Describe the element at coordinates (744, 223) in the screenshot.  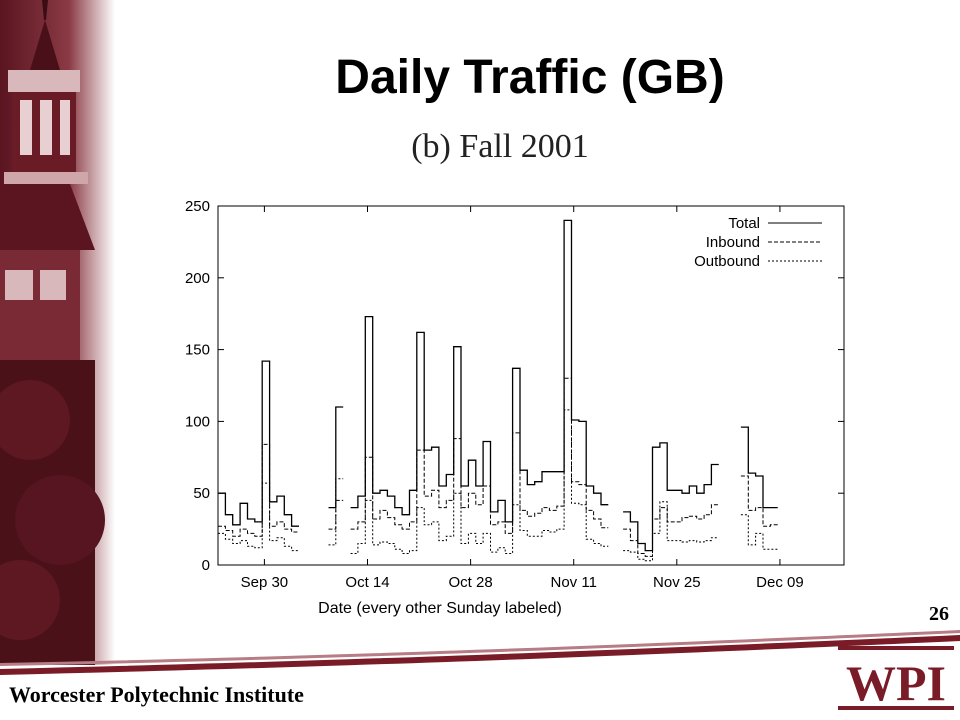
I see `legend-label: Total` at that location.